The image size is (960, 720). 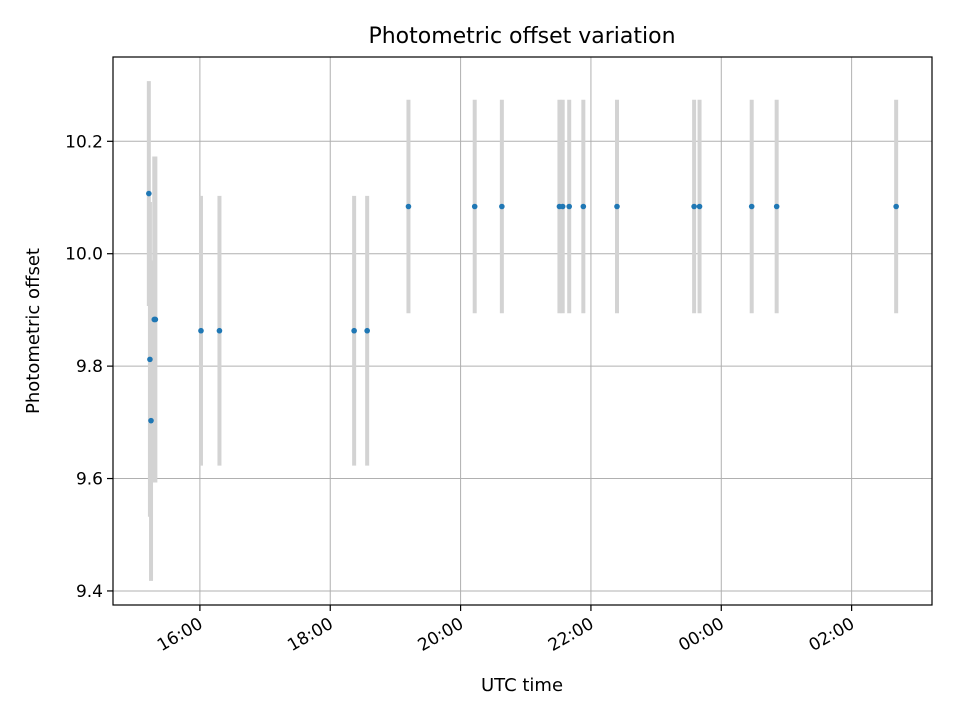 What do you see at coordinates (84, 255) in the screenshot?
I see `y-tick-label: 10.0` at bounding box center [84, 255].